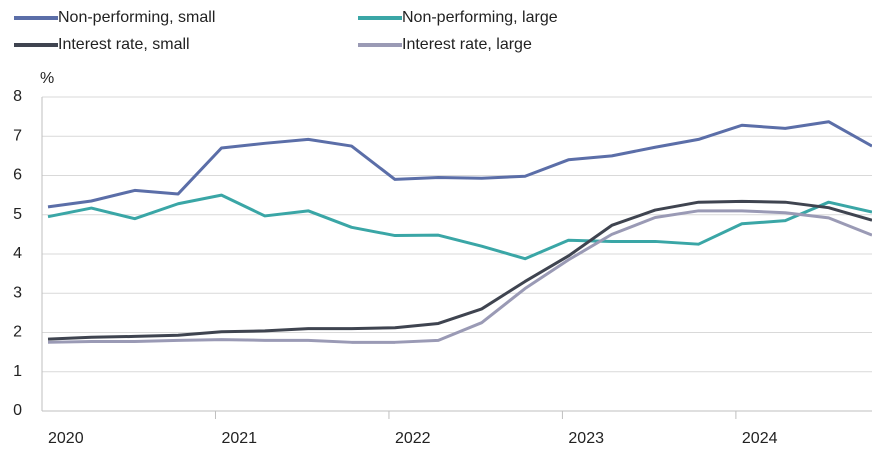 This screenshot has width=872, height=450. I want to click on y-tick-label: 0, so click(17, 410).